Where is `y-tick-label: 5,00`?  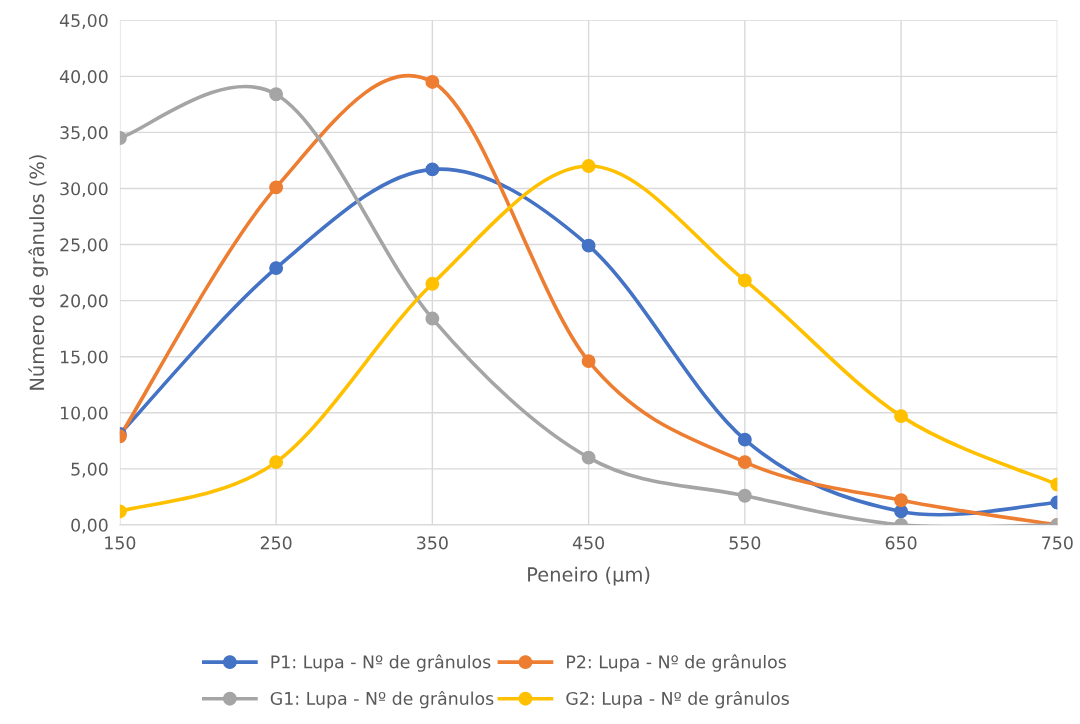
y-tick-label: 5,00 is located at coordinates (89, 470).